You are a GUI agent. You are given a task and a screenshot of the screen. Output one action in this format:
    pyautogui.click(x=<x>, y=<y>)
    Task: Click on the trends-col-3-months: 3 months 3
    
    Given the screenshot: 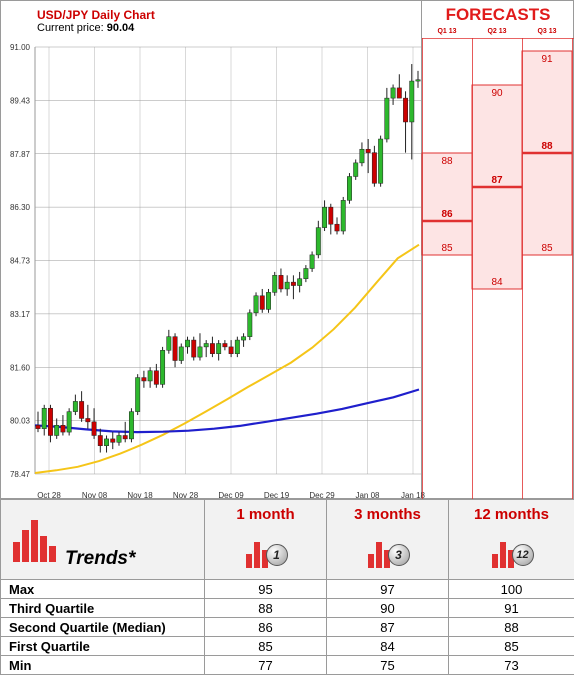 What is the action you would take?
    pyautogui.click(x=387, y=539)
    